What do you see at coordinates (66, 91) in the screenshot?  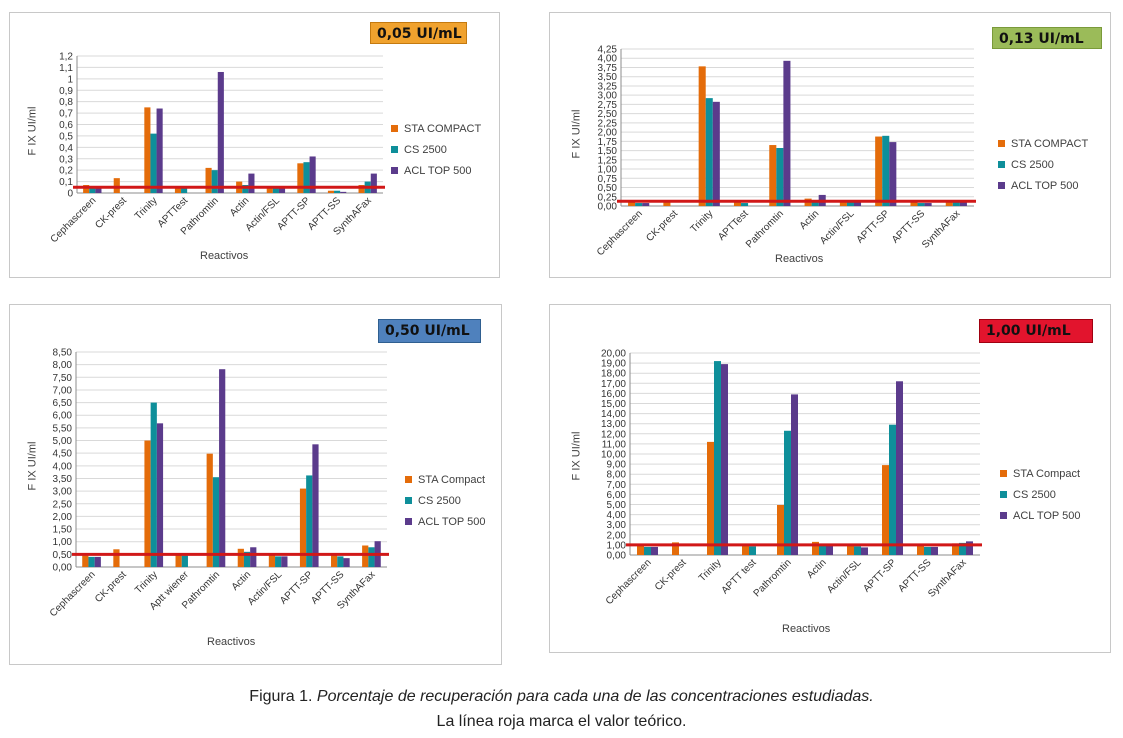 I see `y-tick-label: 0,9` at bounding box center [66, 91].